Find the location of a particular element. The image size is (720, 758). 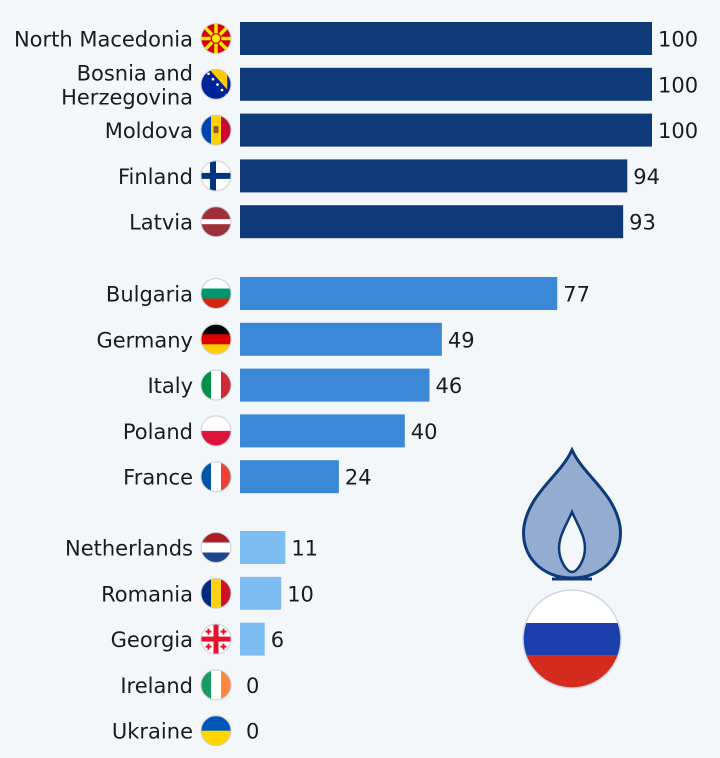

russia-flag-globe-icon is located at coordinates (572, 639).